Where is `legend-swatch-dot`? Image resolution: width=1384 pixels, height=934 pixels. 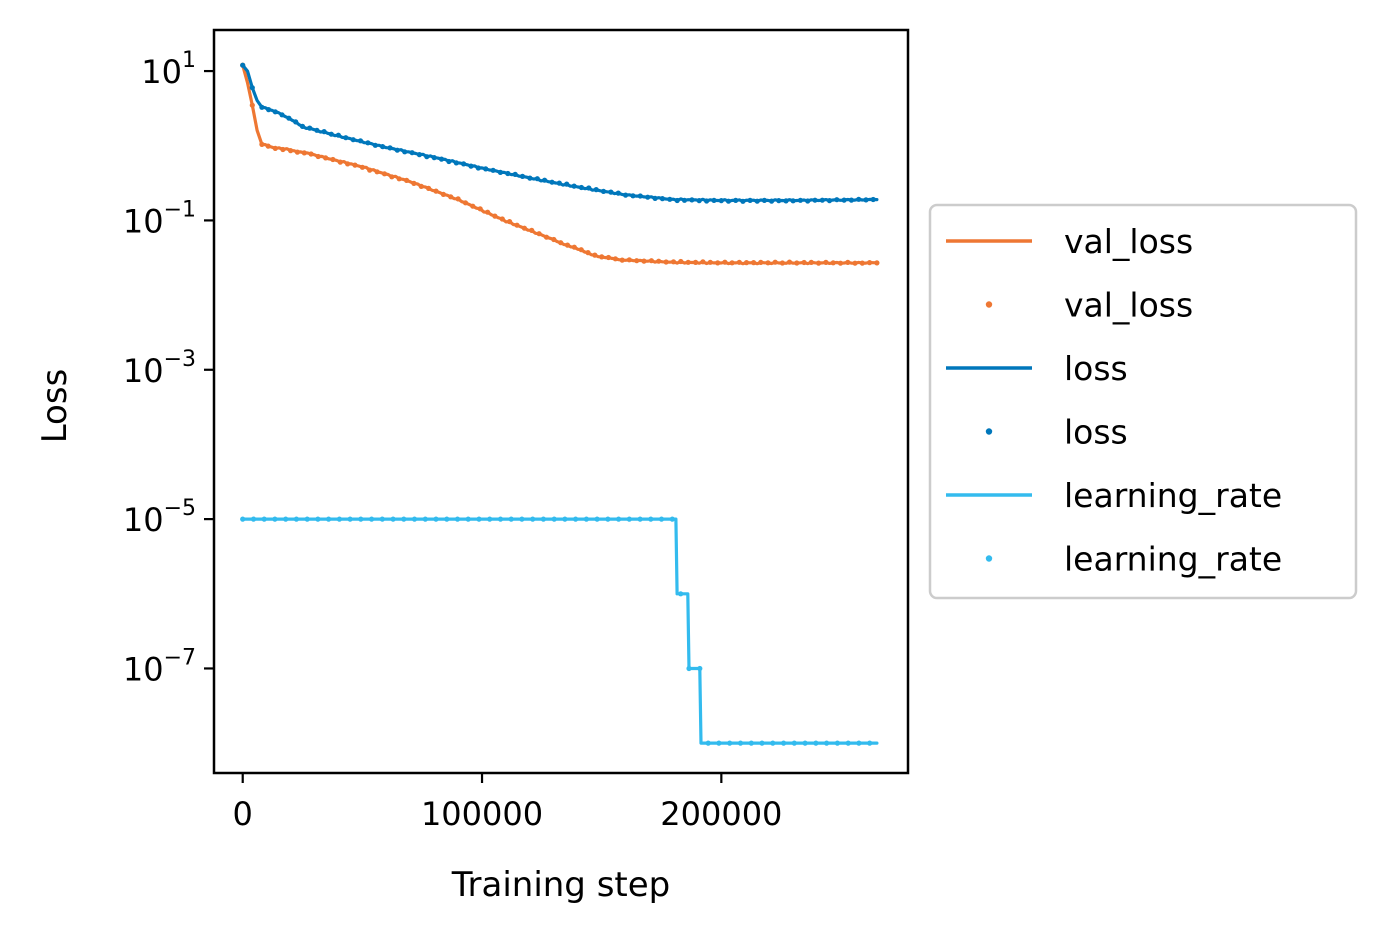 legend-swatch-dot is located at coordinates (989, 431).